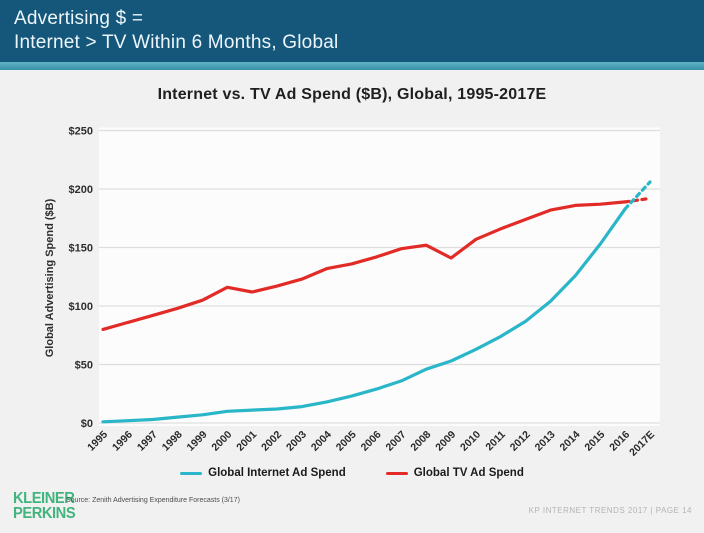 This screenshot has height=533, width=704. I want to click on y-tick-label: $50, so click(84, 366).